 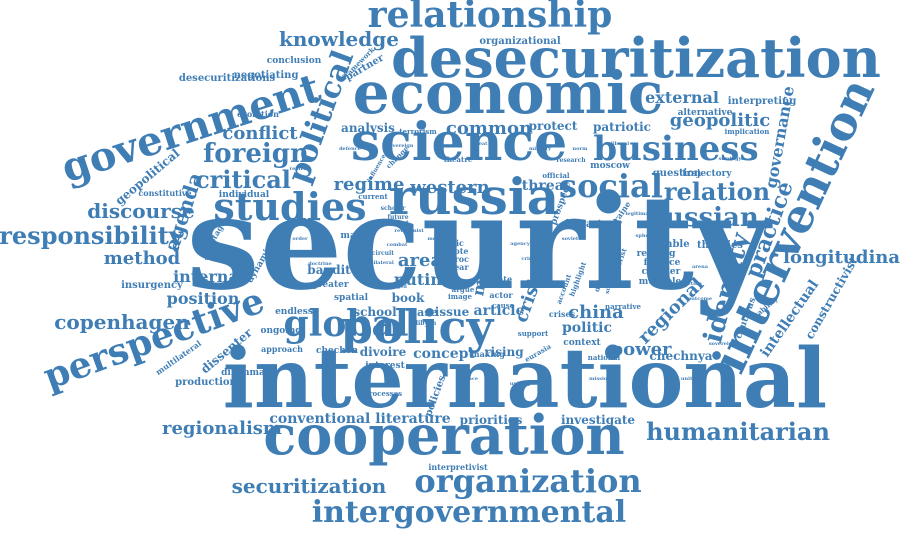 What do you see at coordinates (570, 239) in the screenshot?
I see `word-soviet: soviet` at bounding box center [570, 239].